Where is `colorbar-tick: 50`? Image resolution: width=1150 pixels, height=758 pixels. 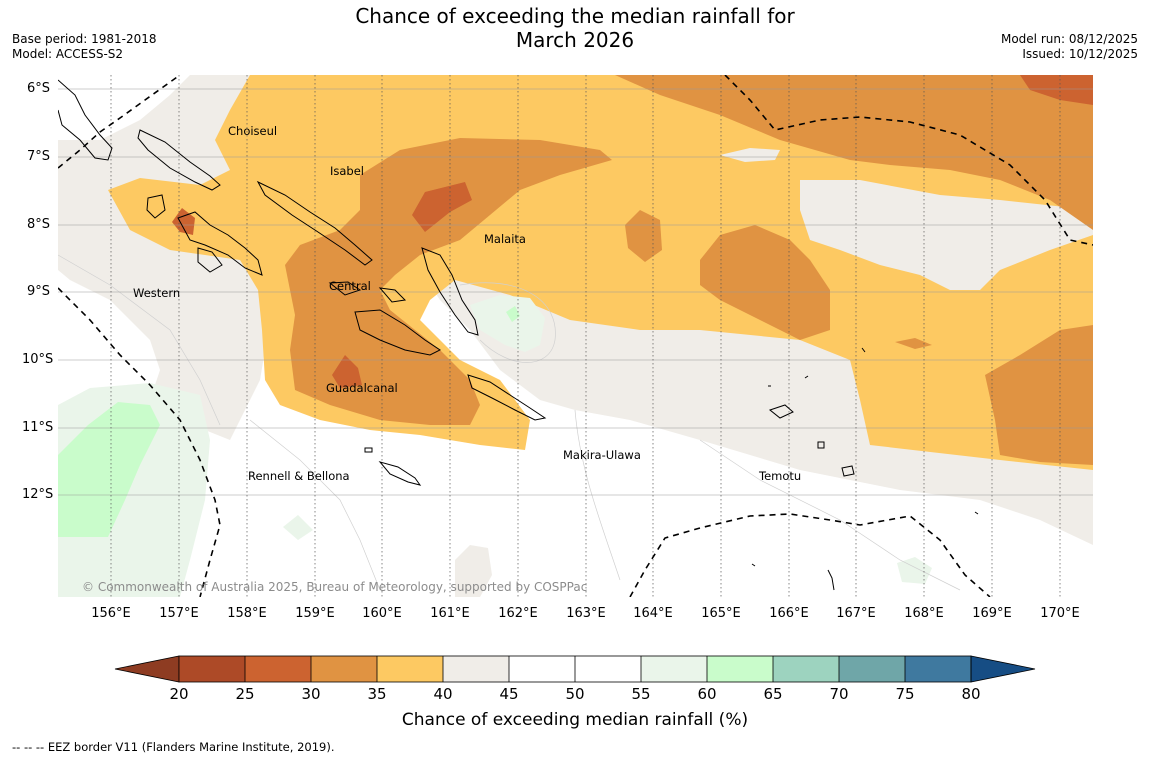
colorbar-tick: 50 is located at coordinates (575, 694).